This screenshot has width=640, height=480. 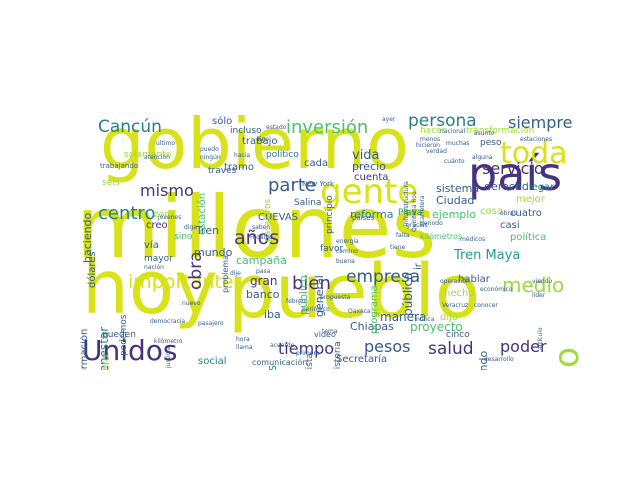 What do you see at coordinates (212, 361) in the screenshot?
I see `cloud-word: social` at bounding box center [212, 361].